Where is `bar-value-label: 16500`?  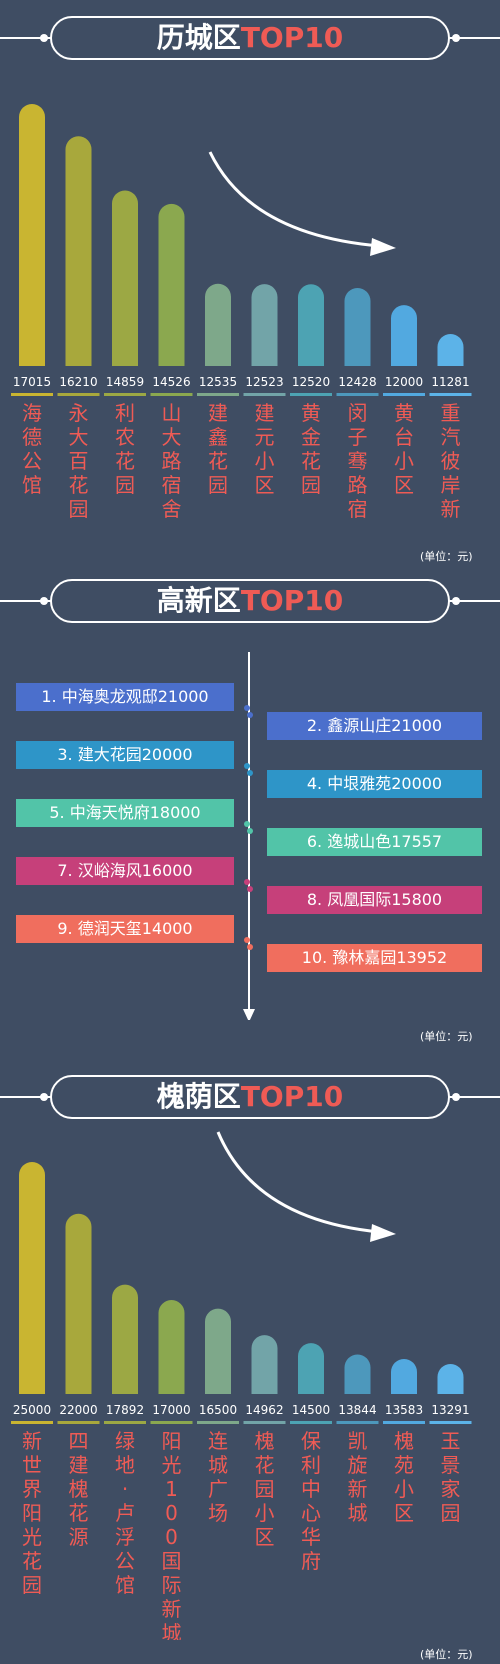 bar-value-label: 16500 is located at coordinates (218, 1410).